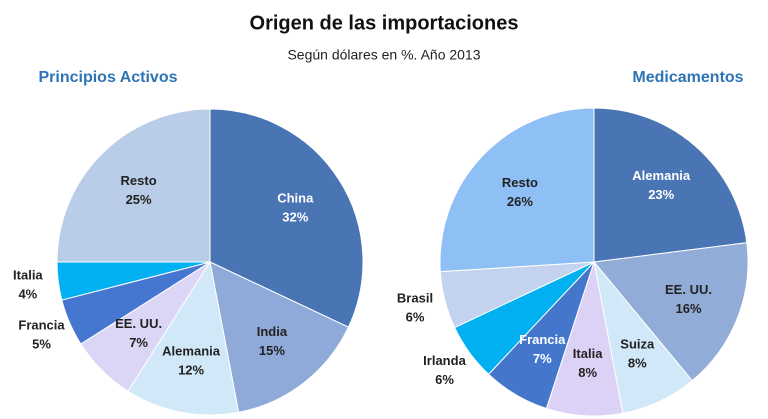 The height and width of the screenshot is (419, 768). I want to click on slice-value-label: 32%, so click(295, 216).